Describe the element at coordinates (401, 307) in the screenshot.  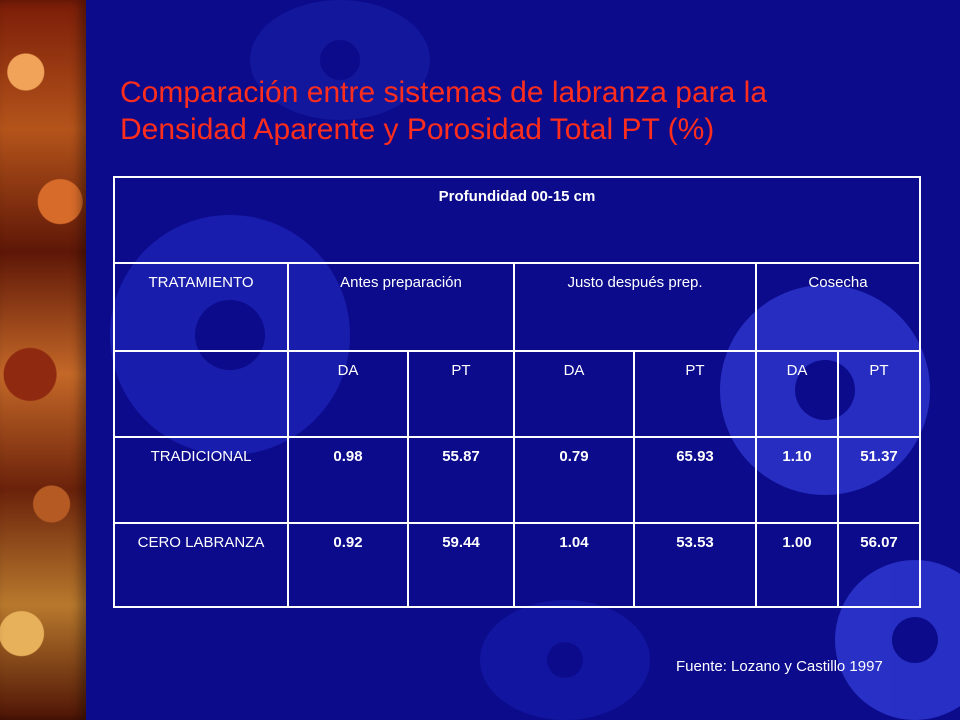
I see `header-group-before: Antes preparación` at that location.